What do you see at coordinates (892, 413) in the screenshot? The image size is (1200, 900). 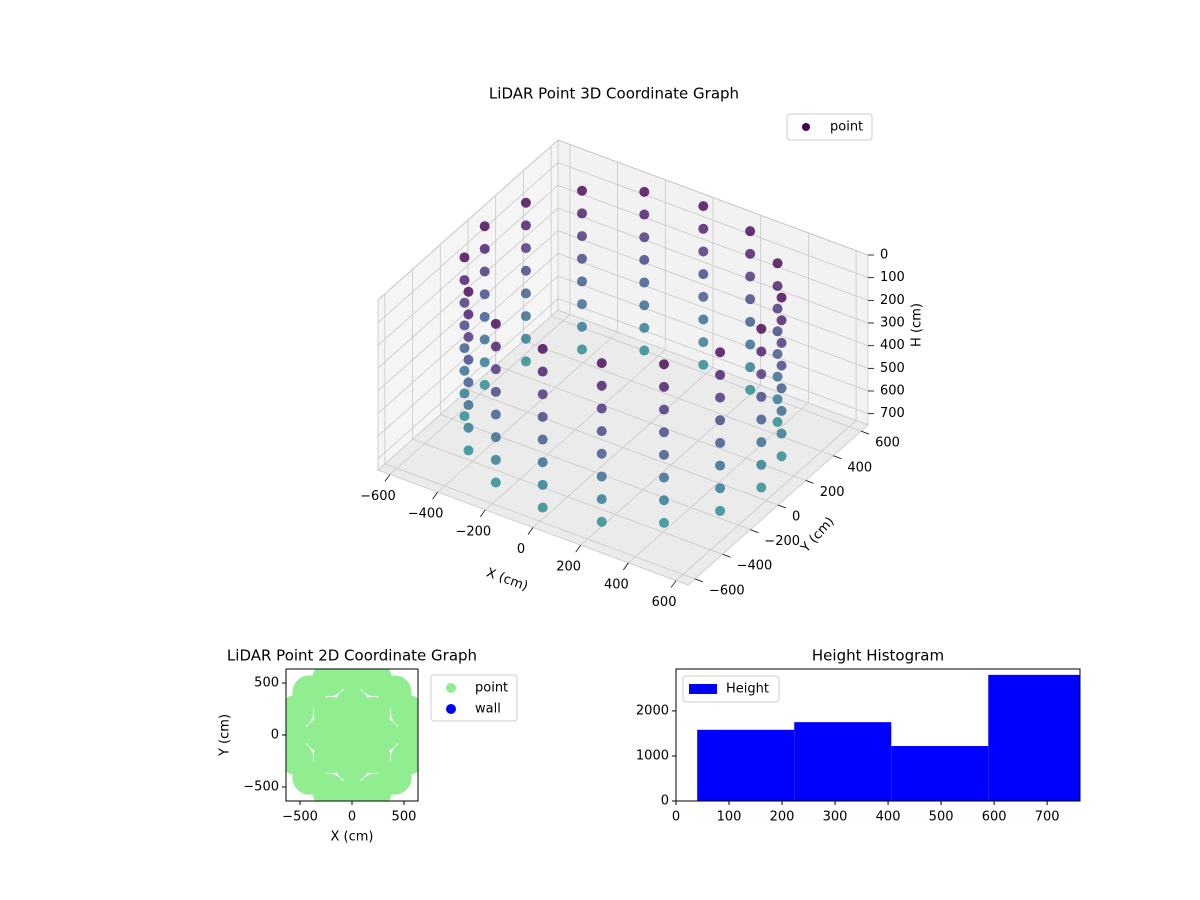 I see `z-tick-label: 700` at bounding box center [892, 413].